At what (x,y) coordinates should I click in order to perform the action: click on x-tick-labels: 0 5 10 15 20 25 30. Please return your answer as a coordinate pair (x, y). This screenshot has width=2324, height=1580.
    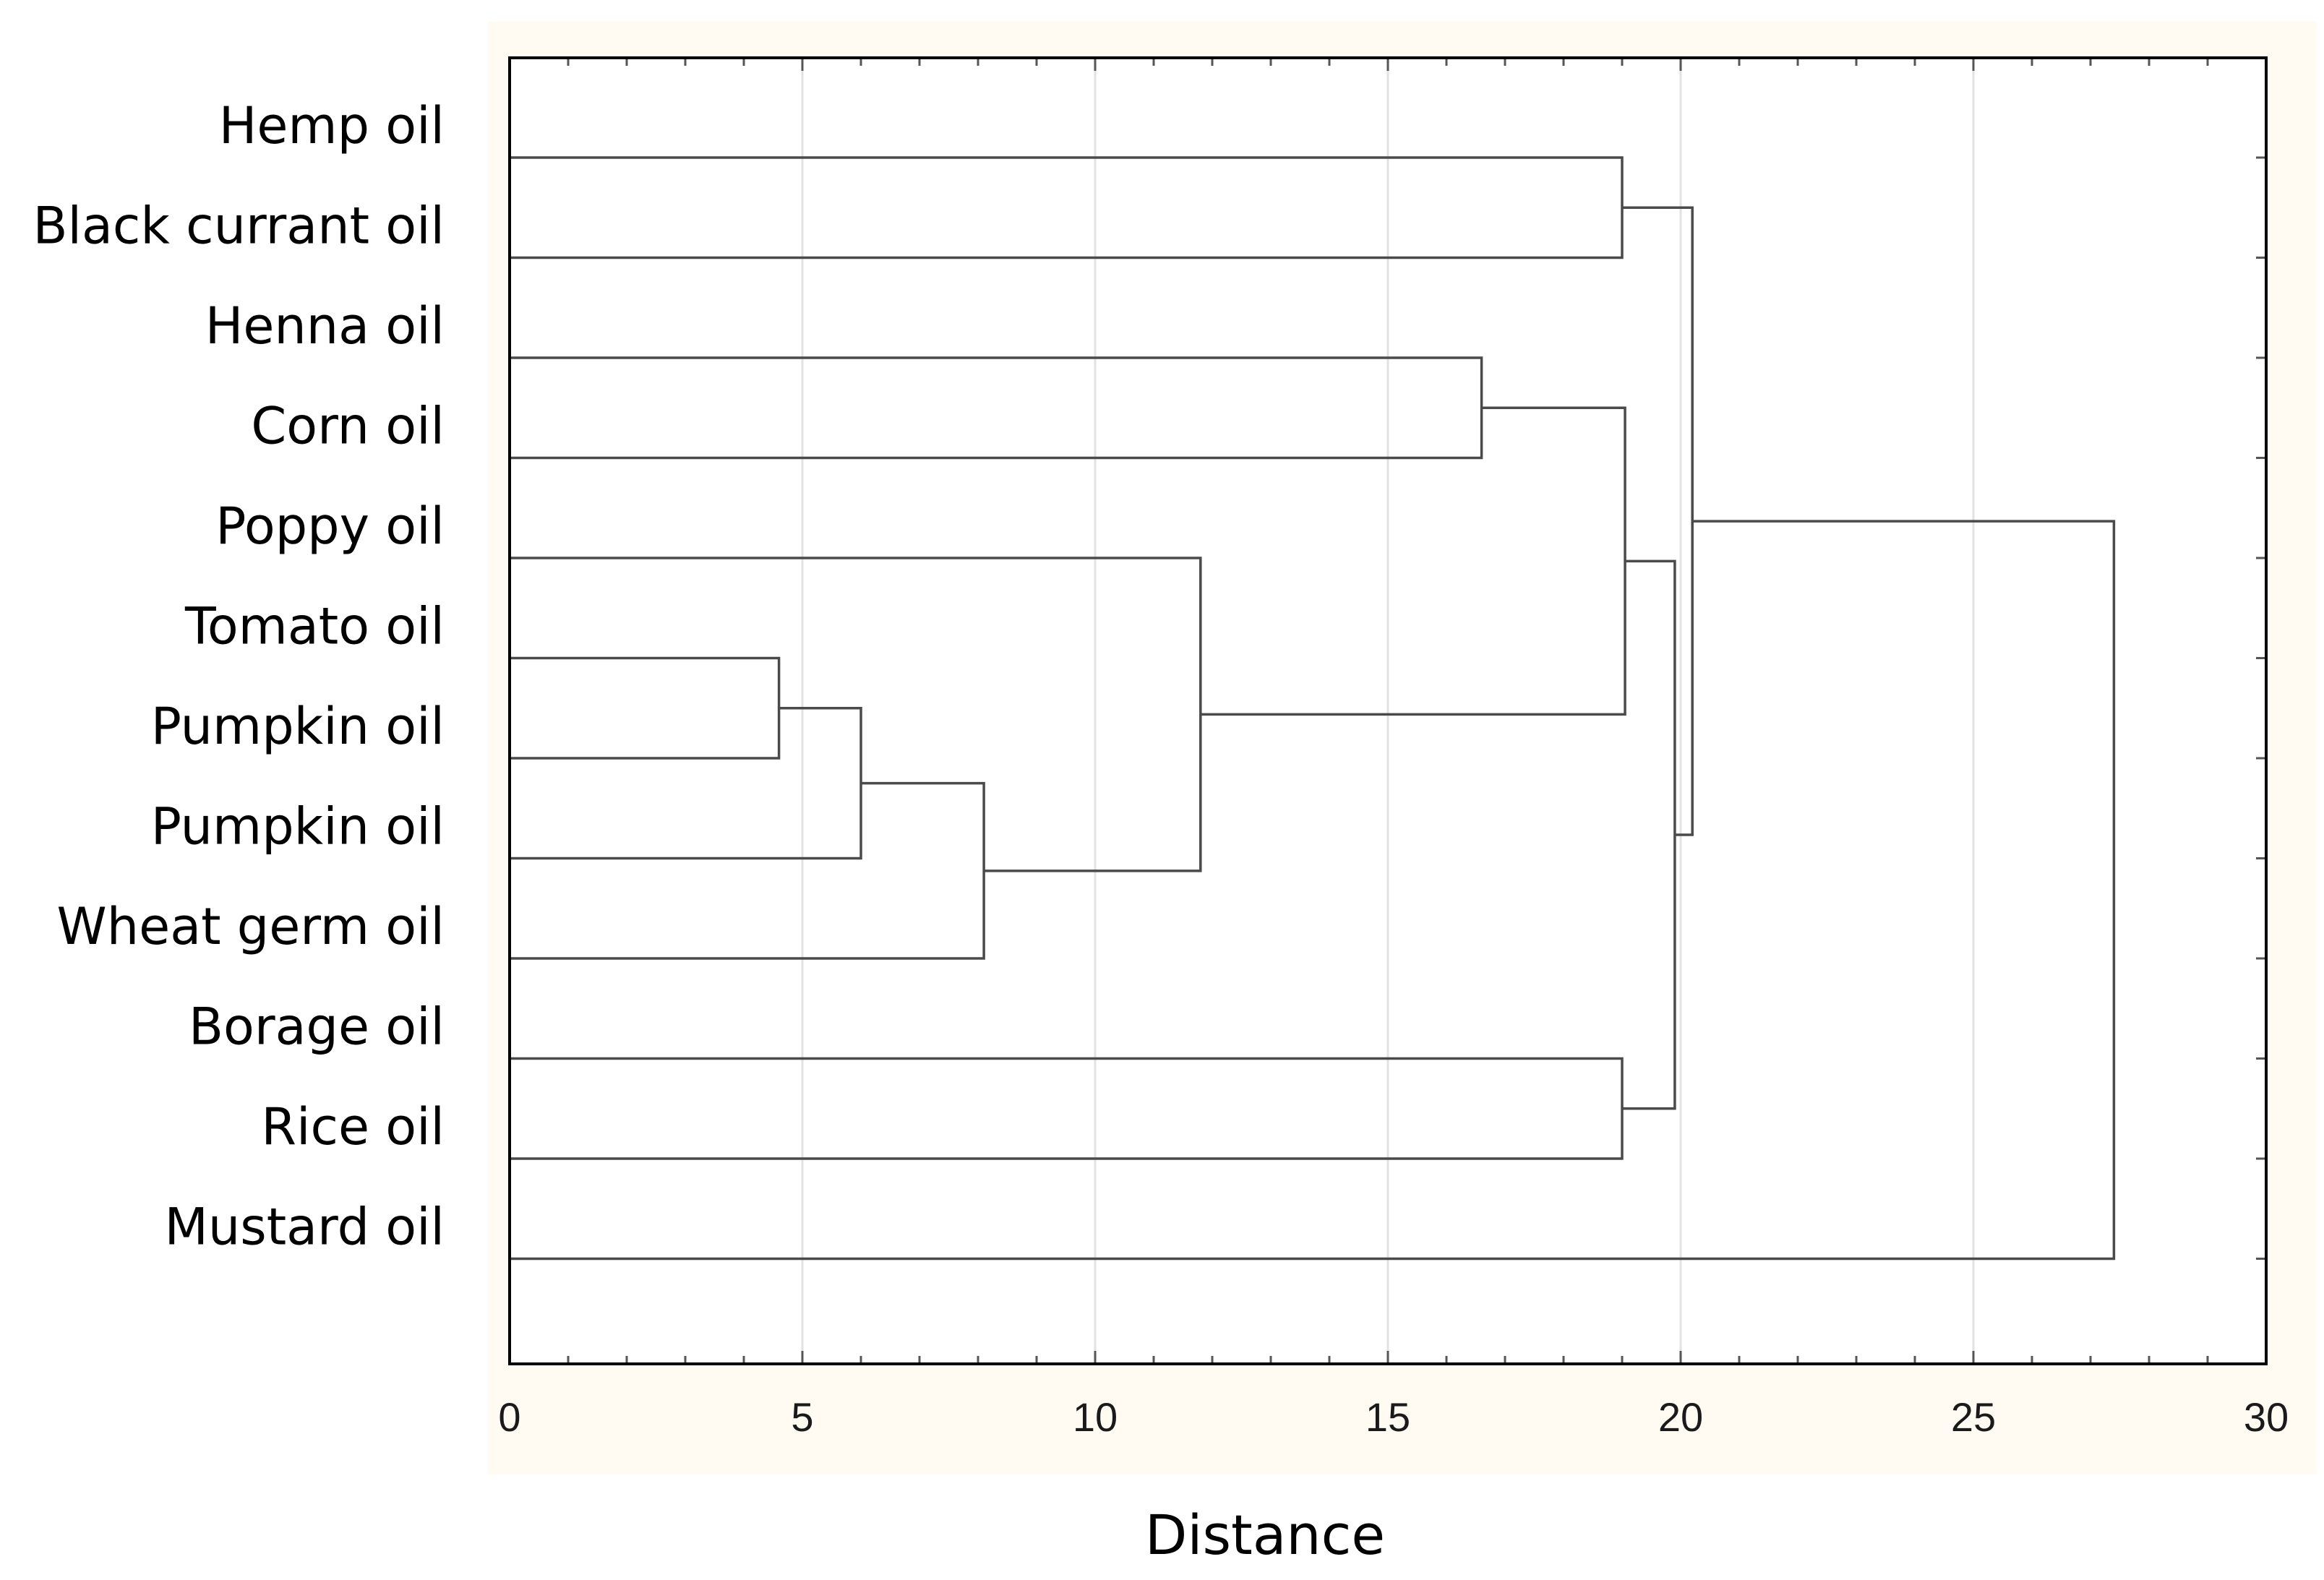
    Looking at the image, I should click on (1393, 1417).